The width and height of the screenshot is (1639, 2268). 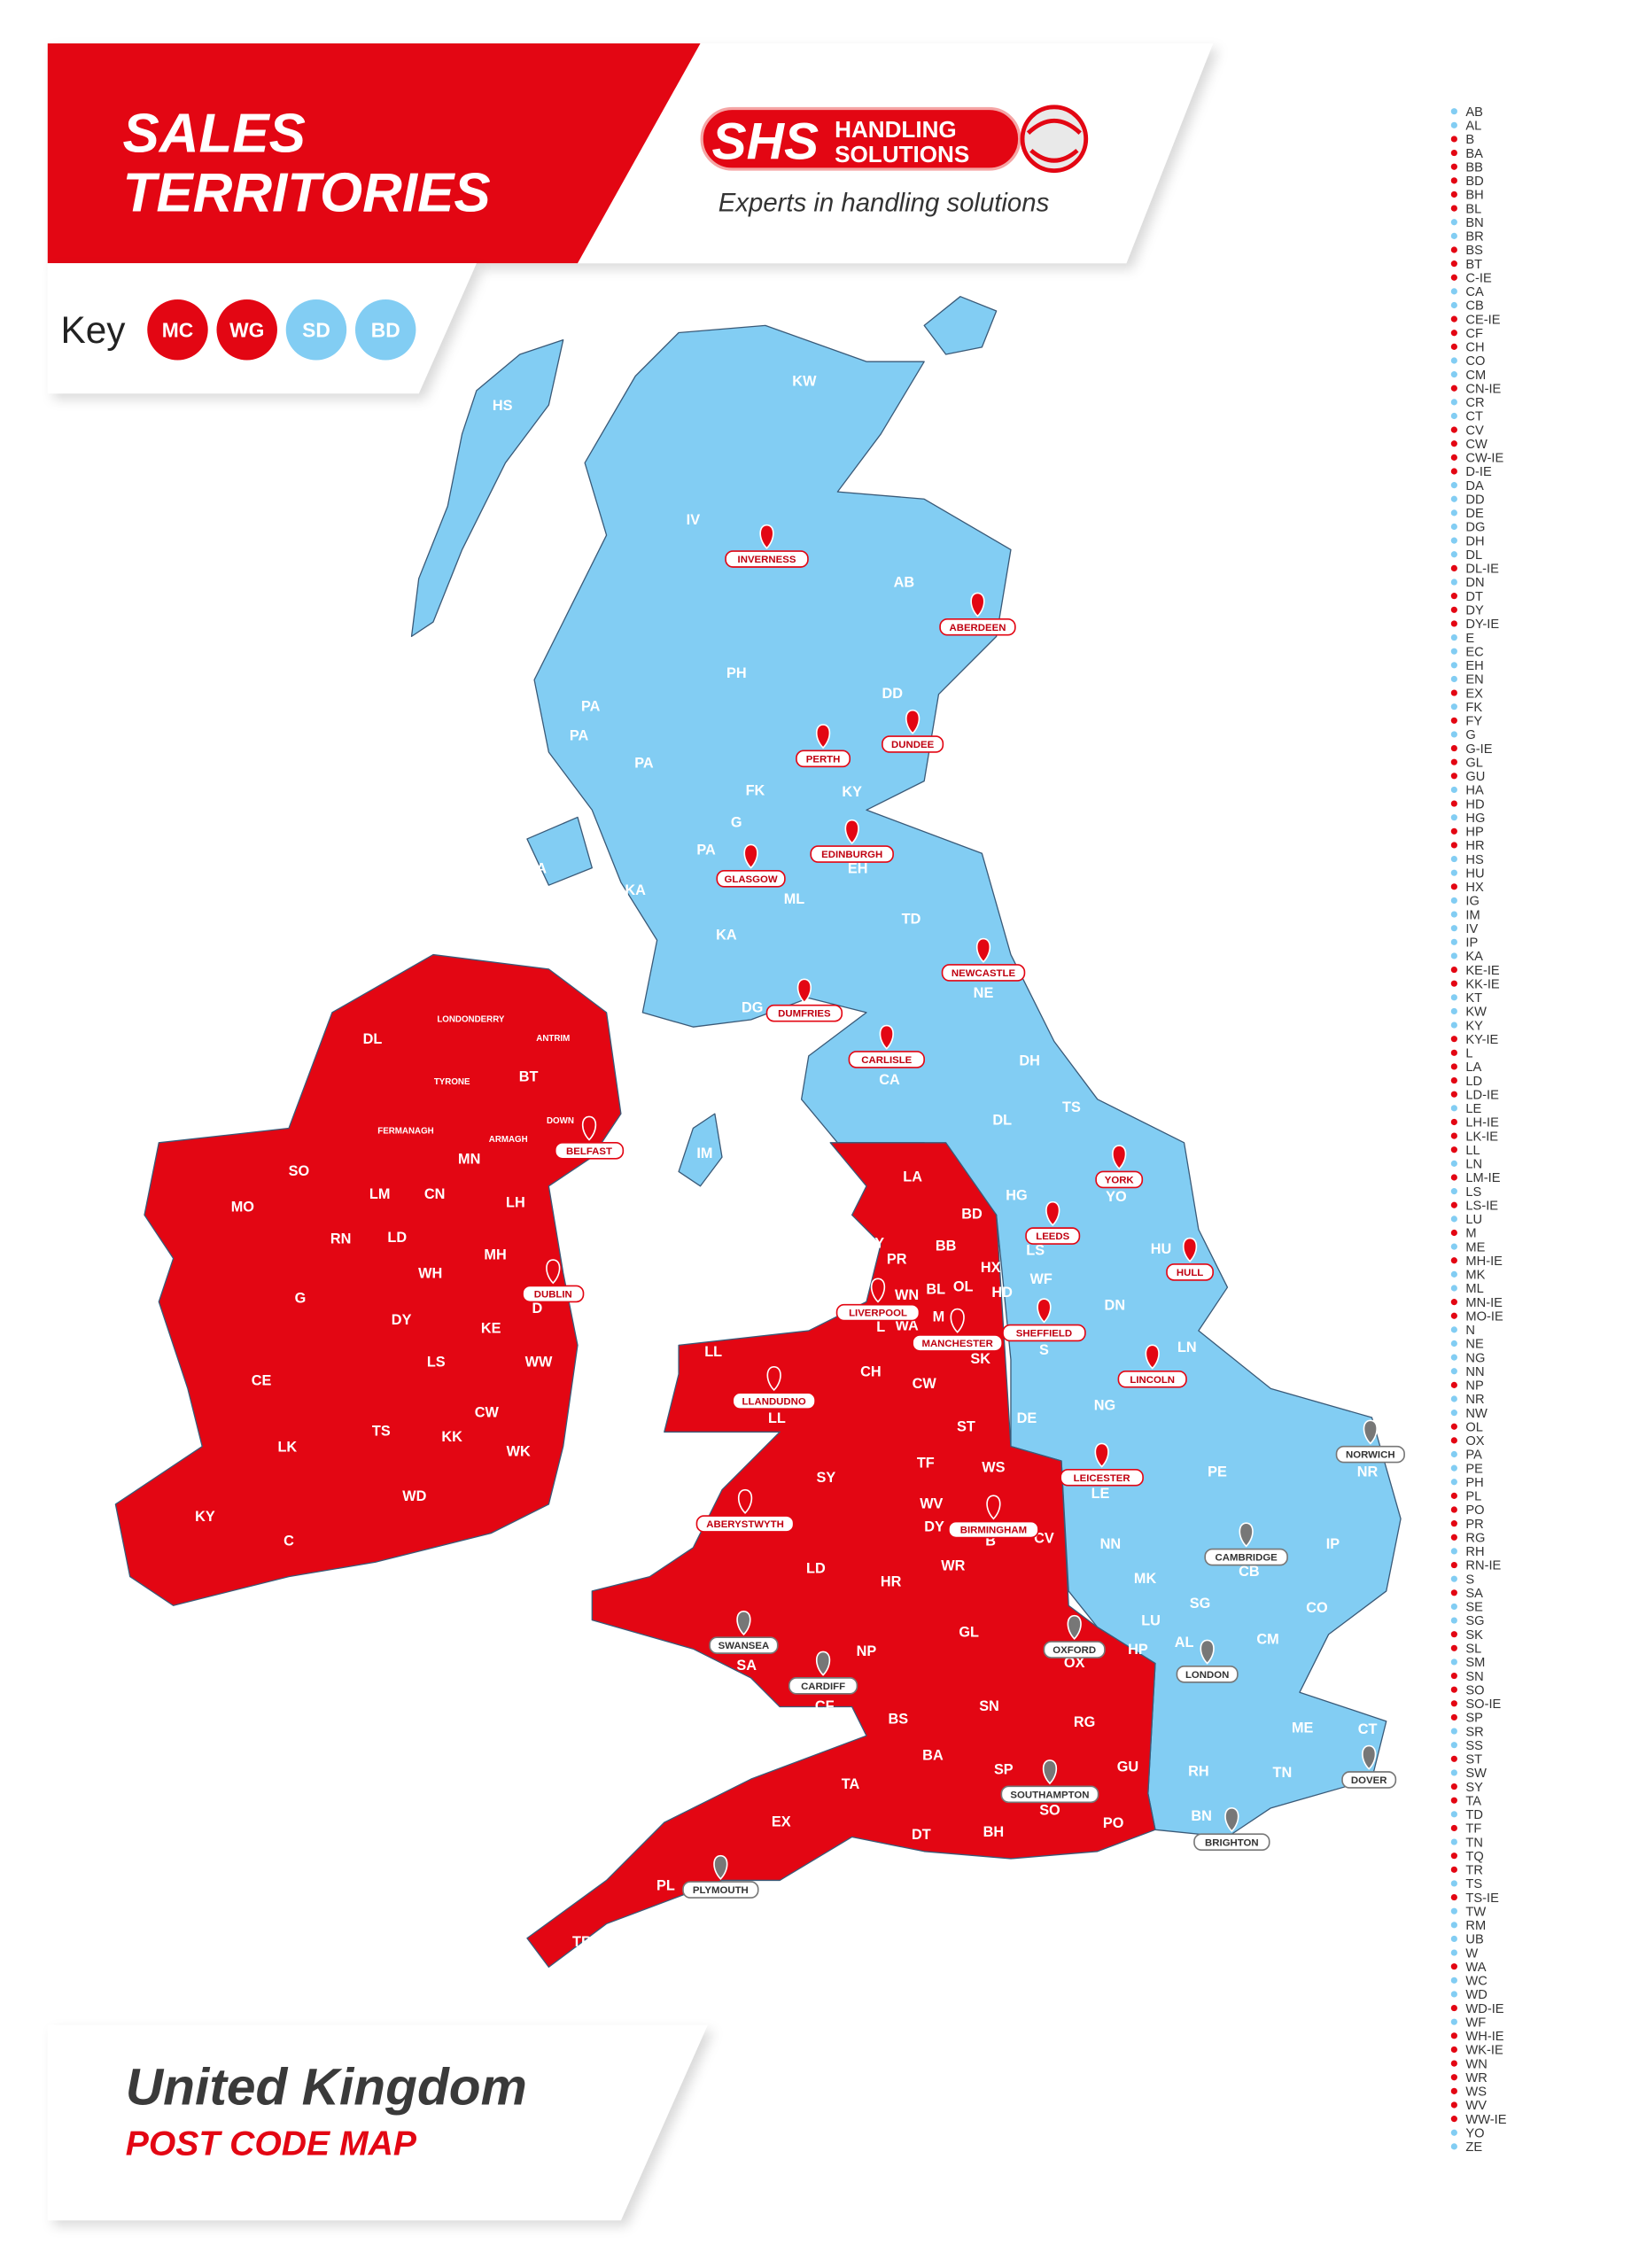 What do you see at coordinates (589, 1151) in the screenshot?
I see `city-name: BELFAST` at bounding box center [589, 1151].